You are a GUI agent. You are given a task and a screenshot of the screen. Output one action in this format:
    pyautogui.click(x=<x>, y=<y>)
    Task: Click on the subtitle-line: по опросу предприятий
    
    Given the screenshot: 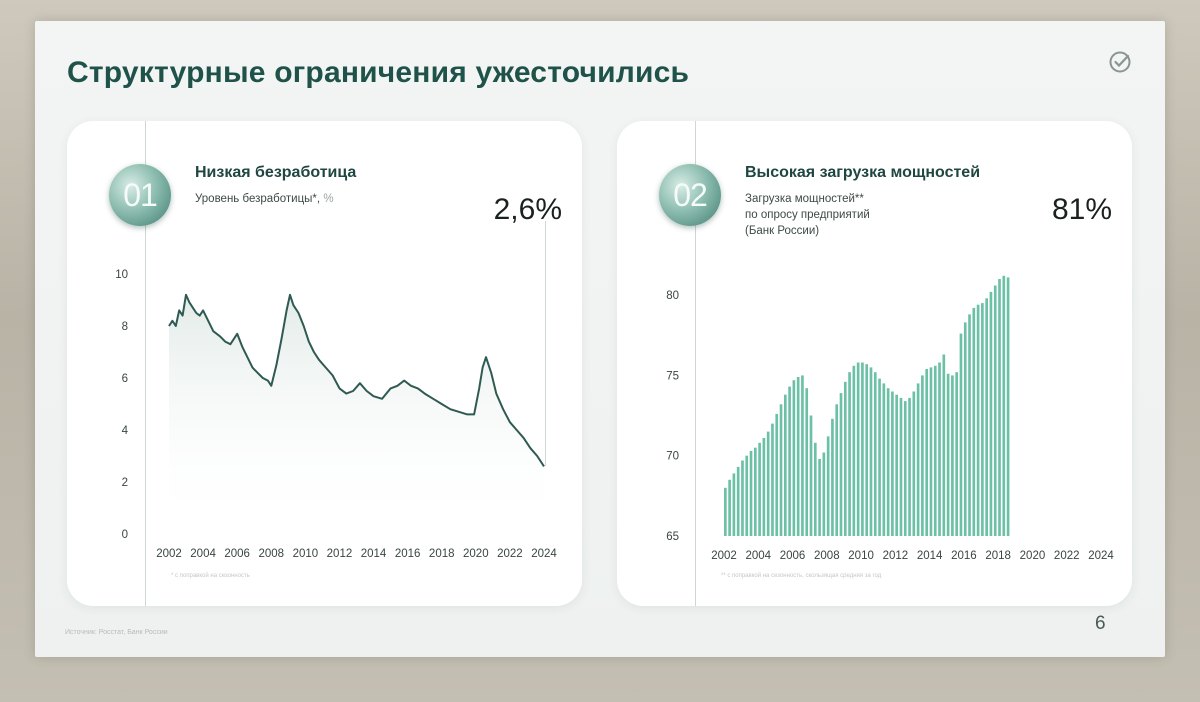 What is the action you would take?
    pyautogui.click(x=807, y=215)
    